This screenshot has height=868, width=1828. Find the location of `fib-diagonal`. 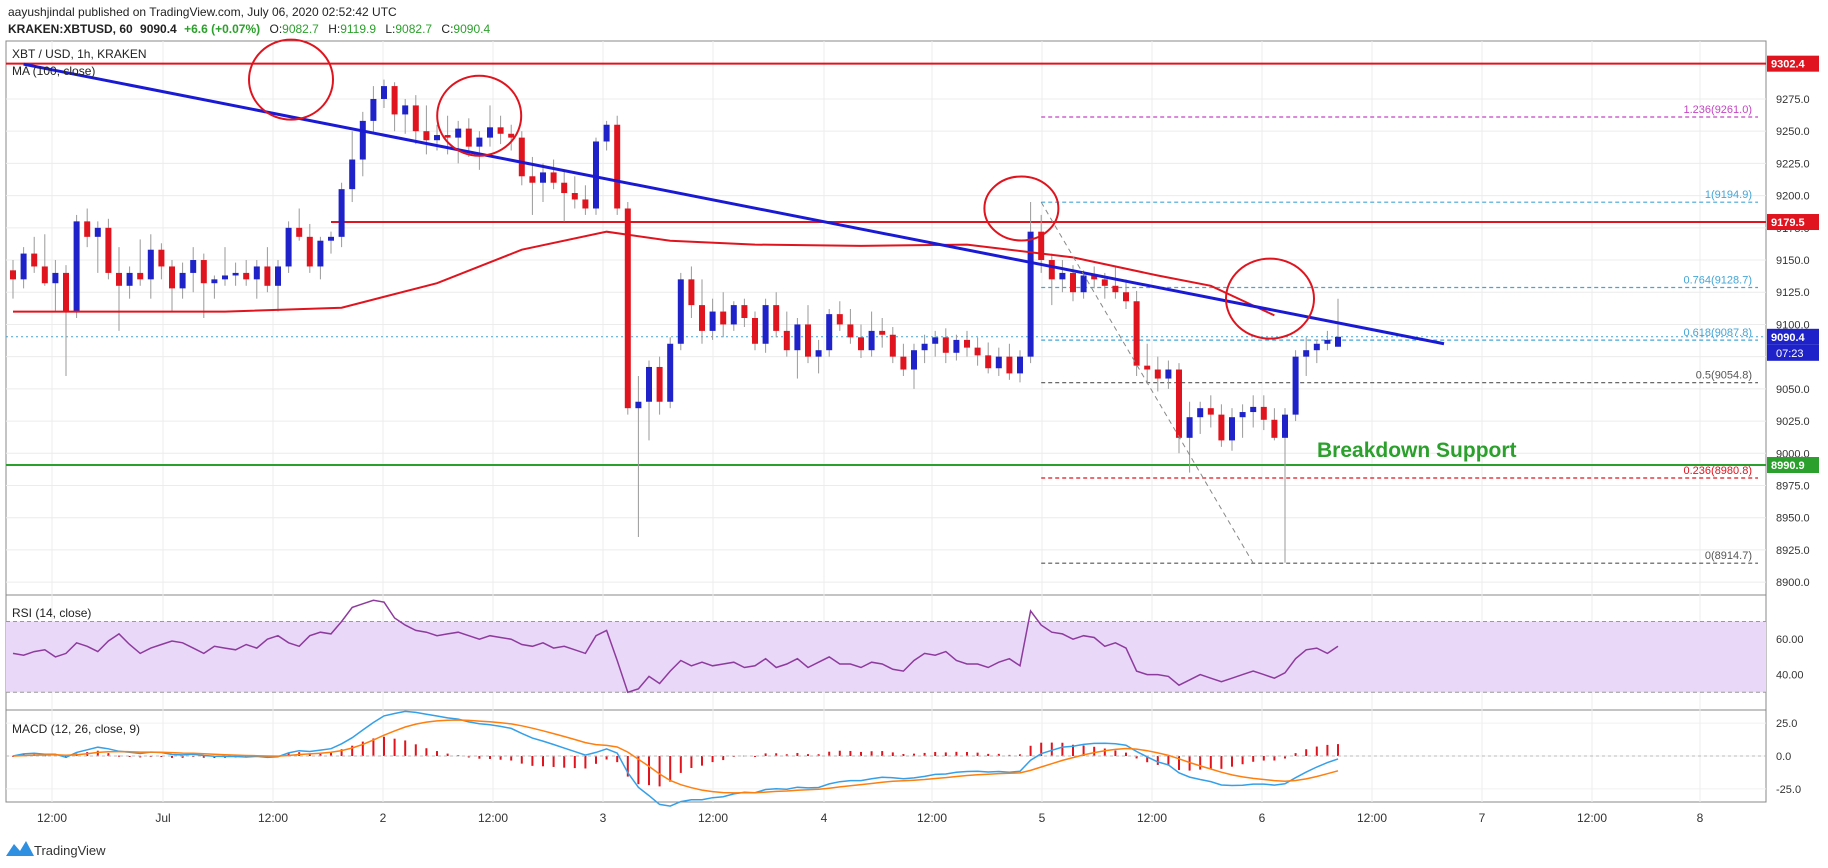

fib-diagonal is located at coordinates (1147, 382).